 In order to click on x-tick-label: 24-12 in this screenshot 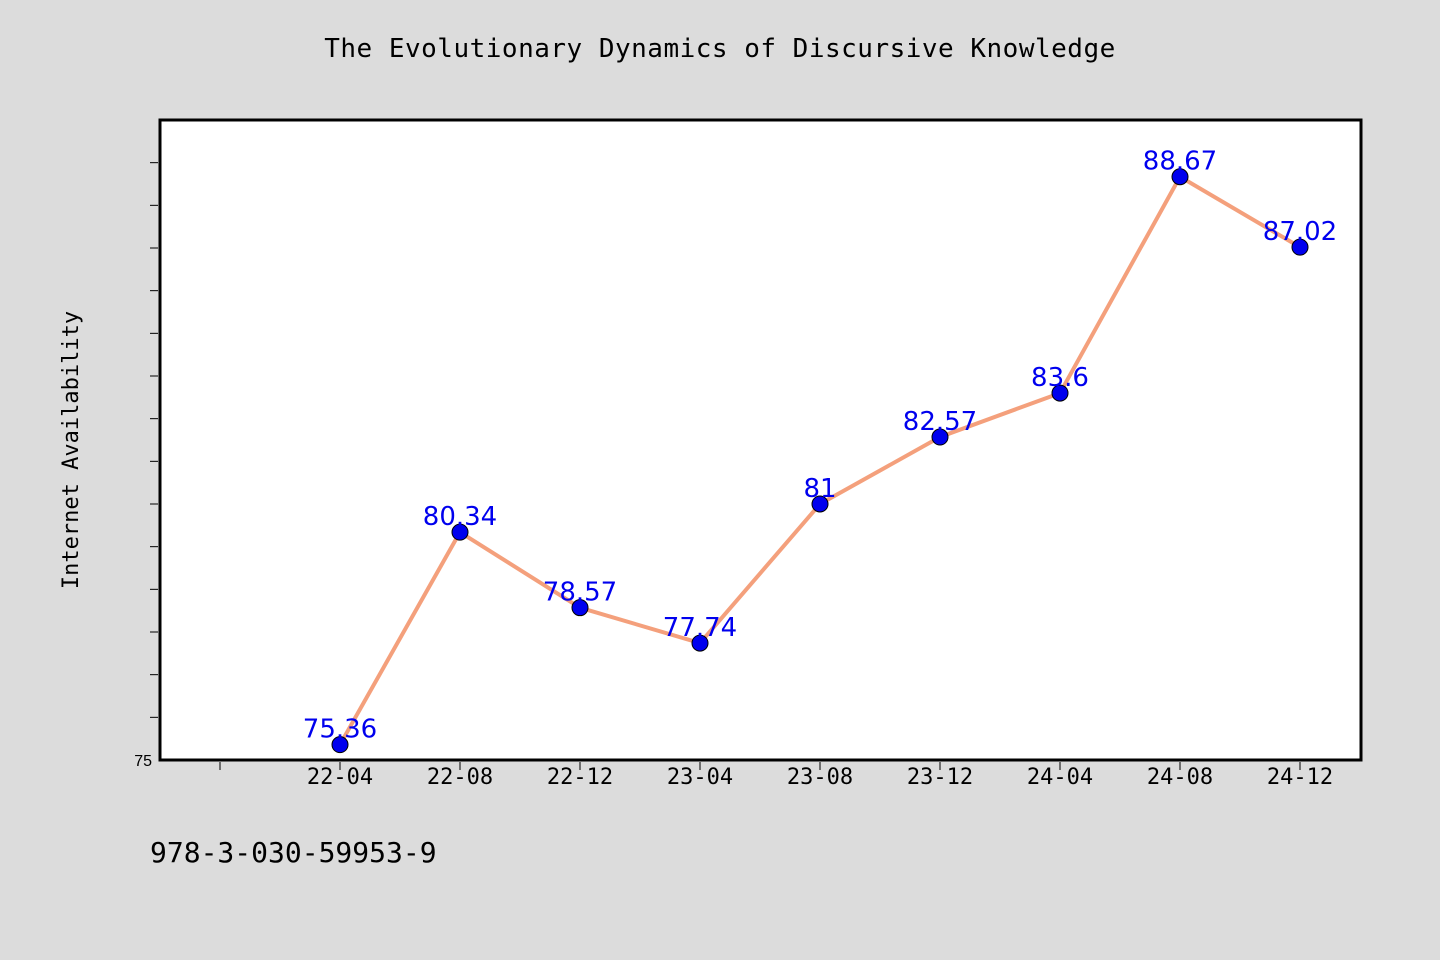, I will do `click(1300, 777)`.